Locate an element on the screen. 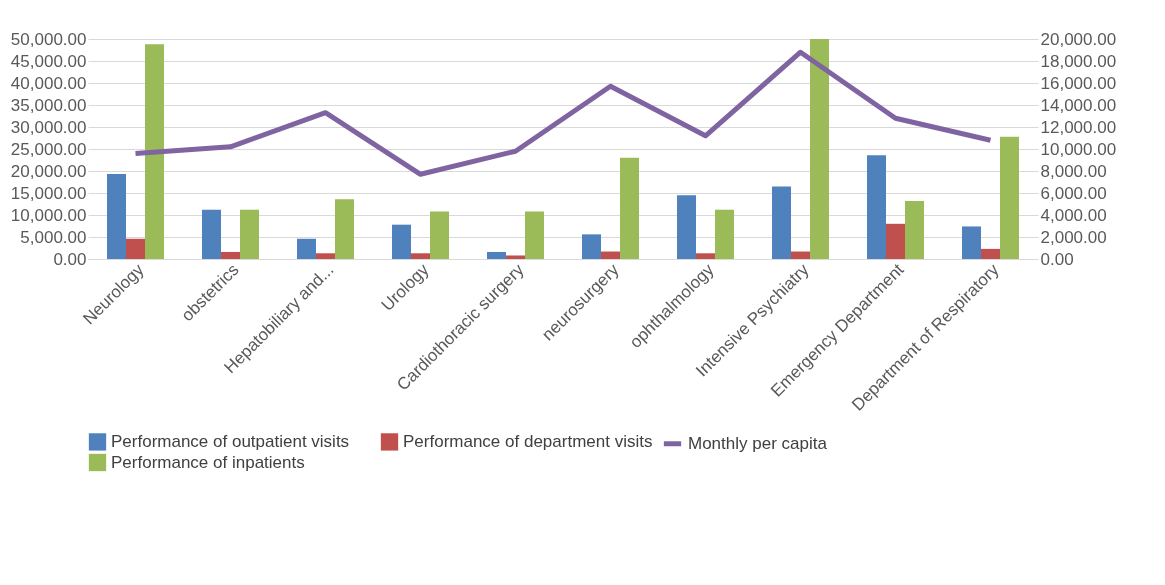 The width and height of the screenshot is (1165, 585). y-tick-label: 50,000.00 is located at coordinates (48, 39).